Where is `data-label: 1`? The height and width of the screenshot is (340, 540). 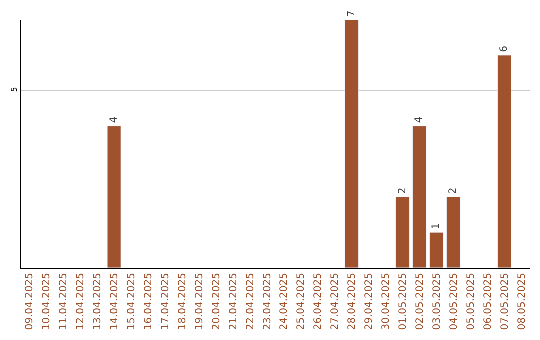 data-label: 1 is located at coordinates (436, 226).